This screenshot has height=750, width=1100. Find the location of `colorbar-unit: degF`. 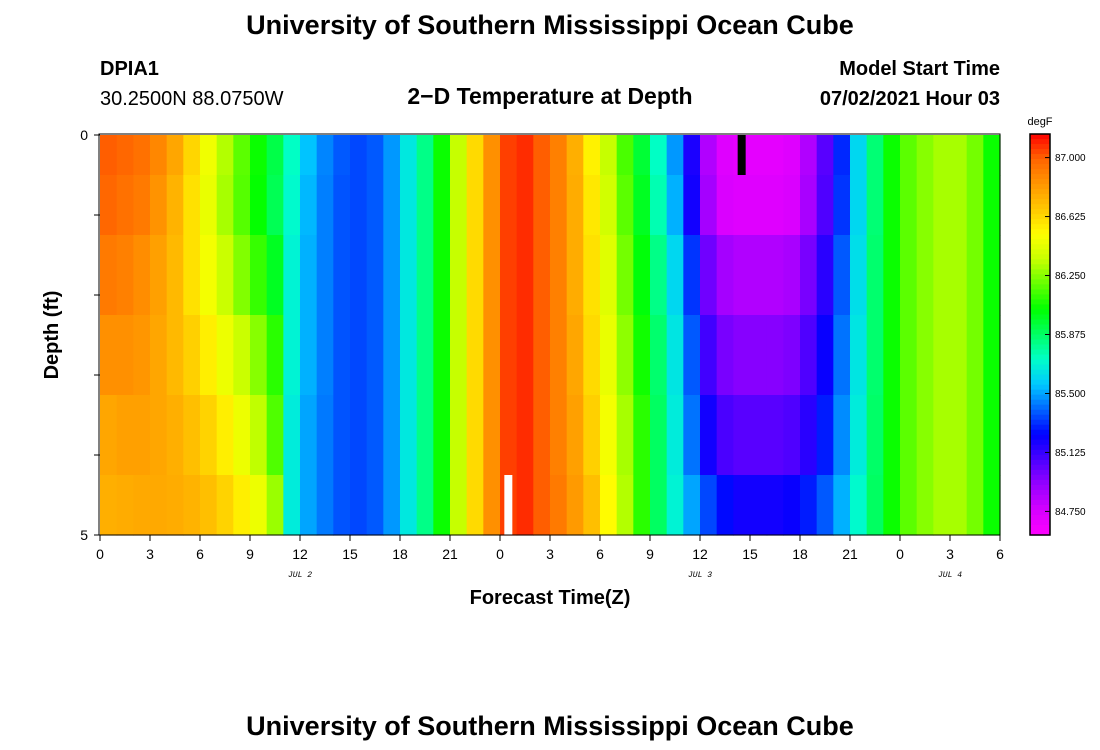

colorbar-unit: degF is located at coordinates (1039, 122).